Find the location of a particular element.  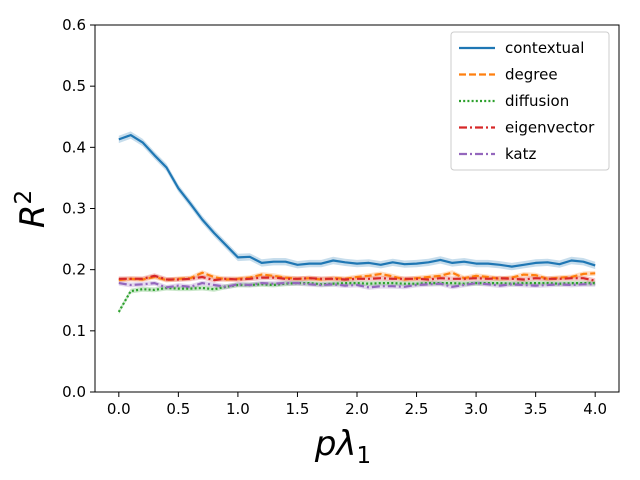

y-tick-label: 0.0 is located at coordinates (74, 392).